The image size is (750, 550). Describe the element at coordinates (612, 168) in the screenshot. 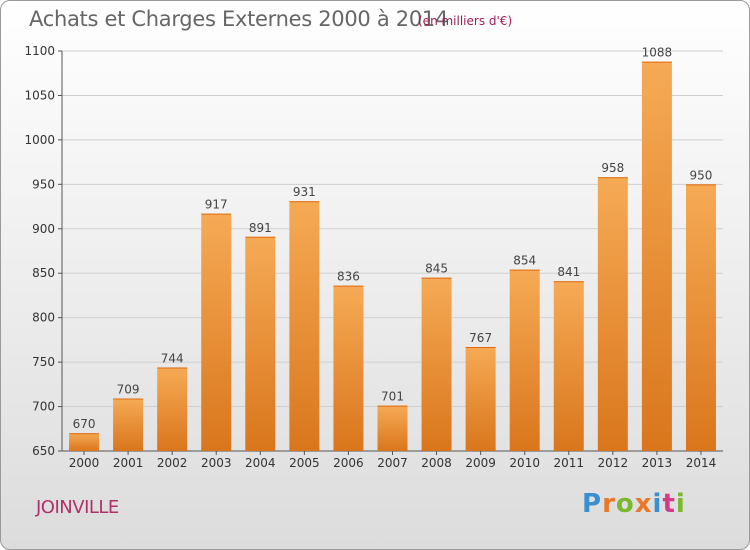

I see `bar-value-label: 958` at that location.